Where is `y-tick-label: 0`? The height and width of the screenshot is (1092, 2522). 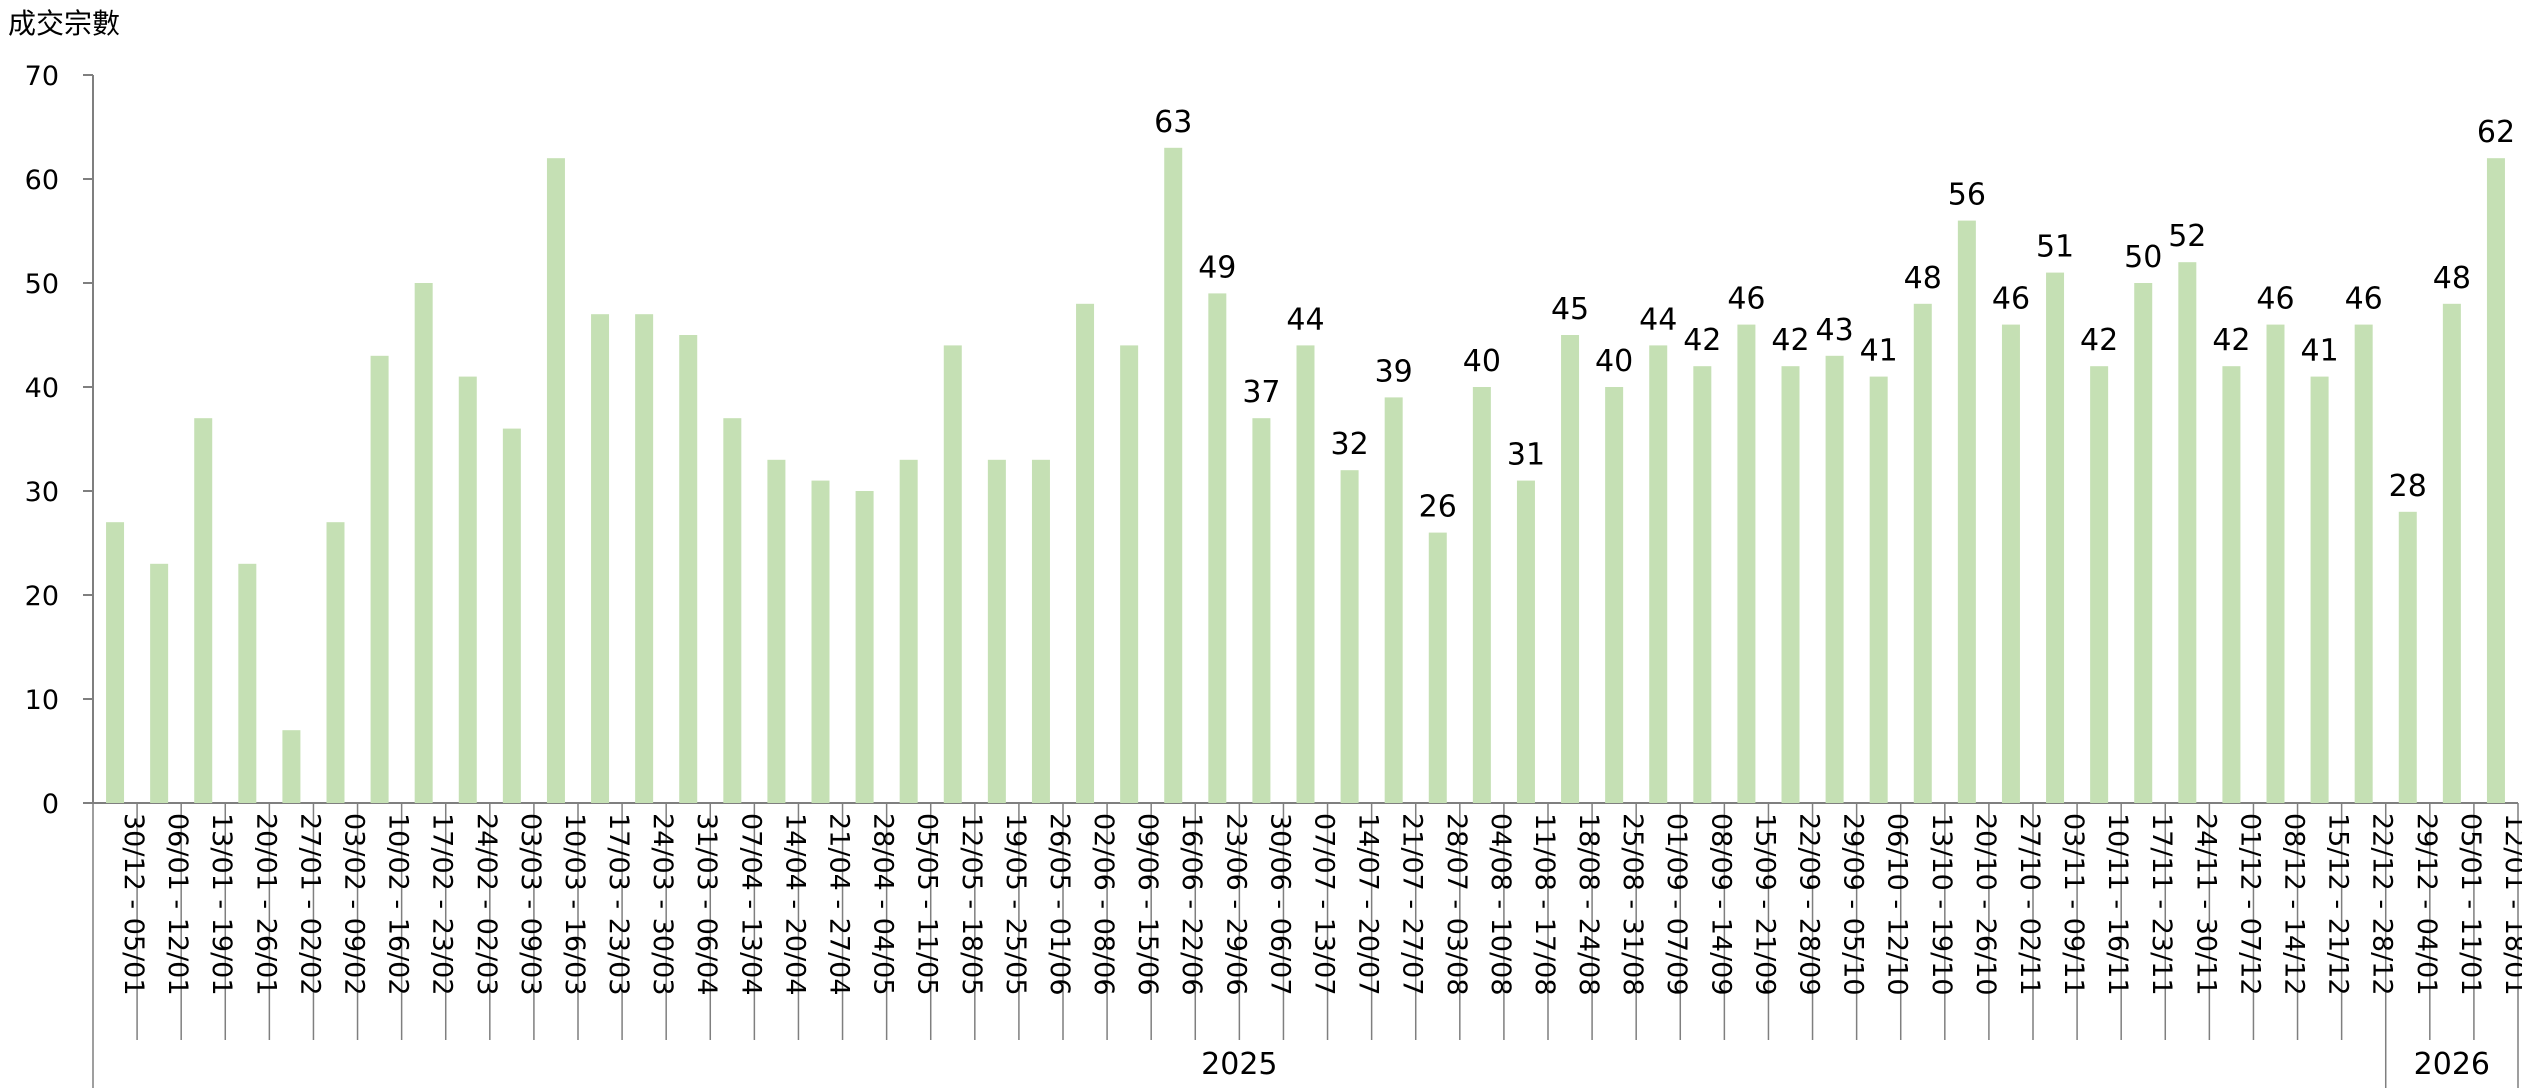
y-tick-label: 0 is located at coordinates (50, 804).